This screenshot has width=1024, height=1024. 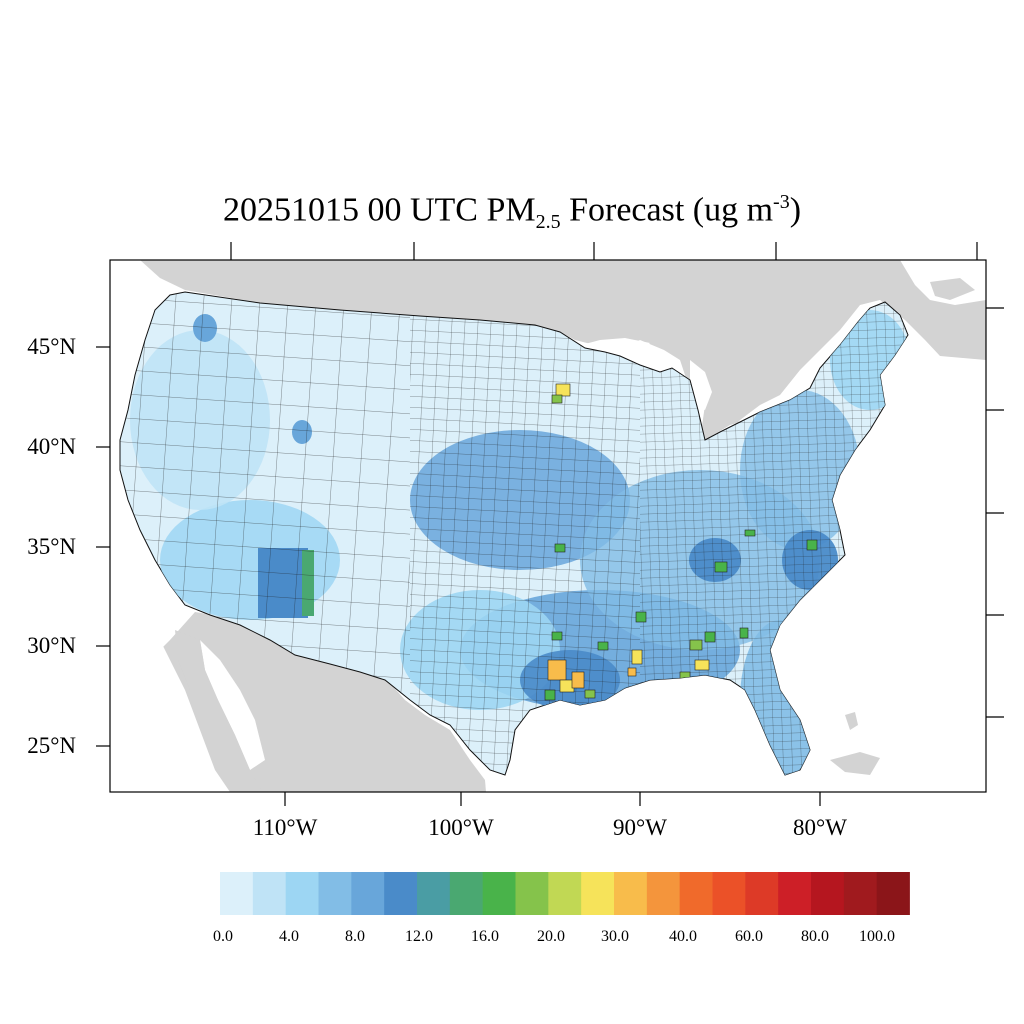 What do you see at coordinates (548, 222) in the screenshot?
I see `title-subscript: 2.5` at bounding box center [548, 222].